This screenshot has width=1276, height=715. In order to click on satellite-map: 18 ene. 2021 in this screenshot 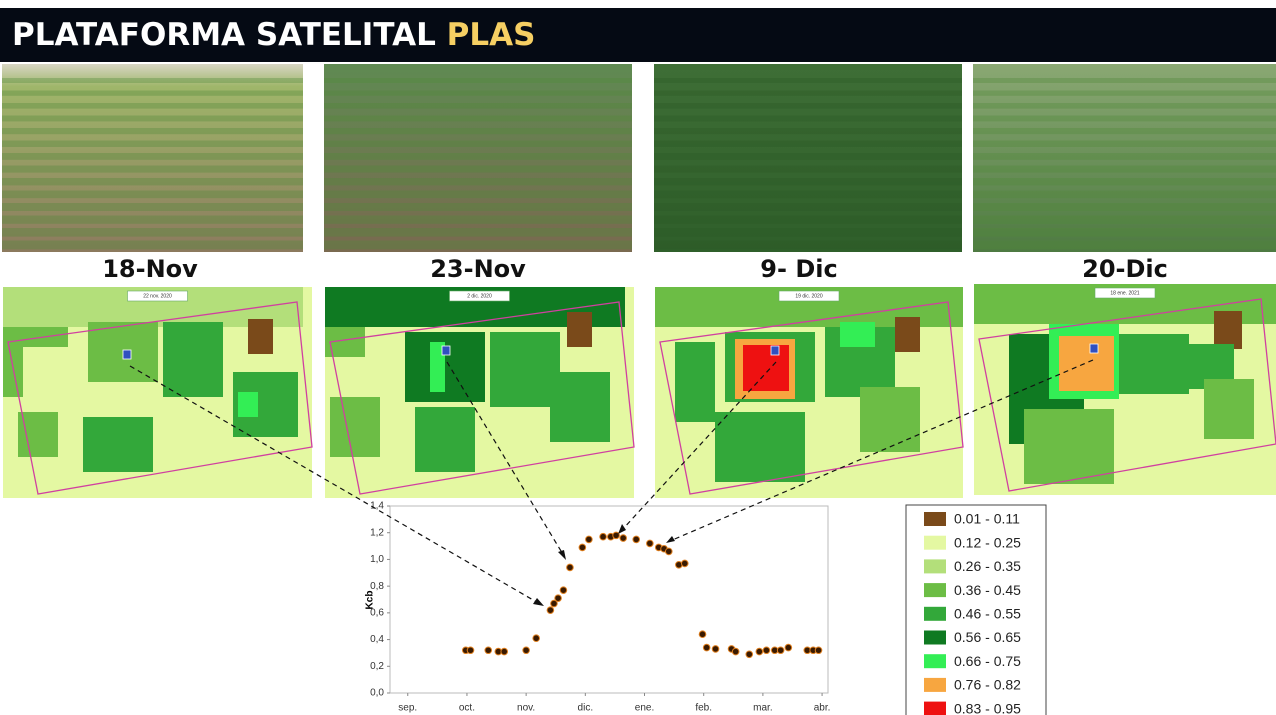, I will do `click(1125, 389)`.